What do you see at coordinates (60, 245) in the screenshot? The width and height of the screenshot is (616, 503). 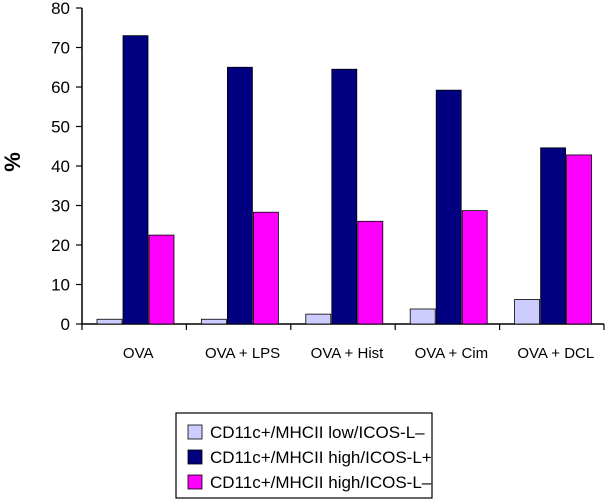 I see `y-tick-label: 20` at bounding box center [60, 245].